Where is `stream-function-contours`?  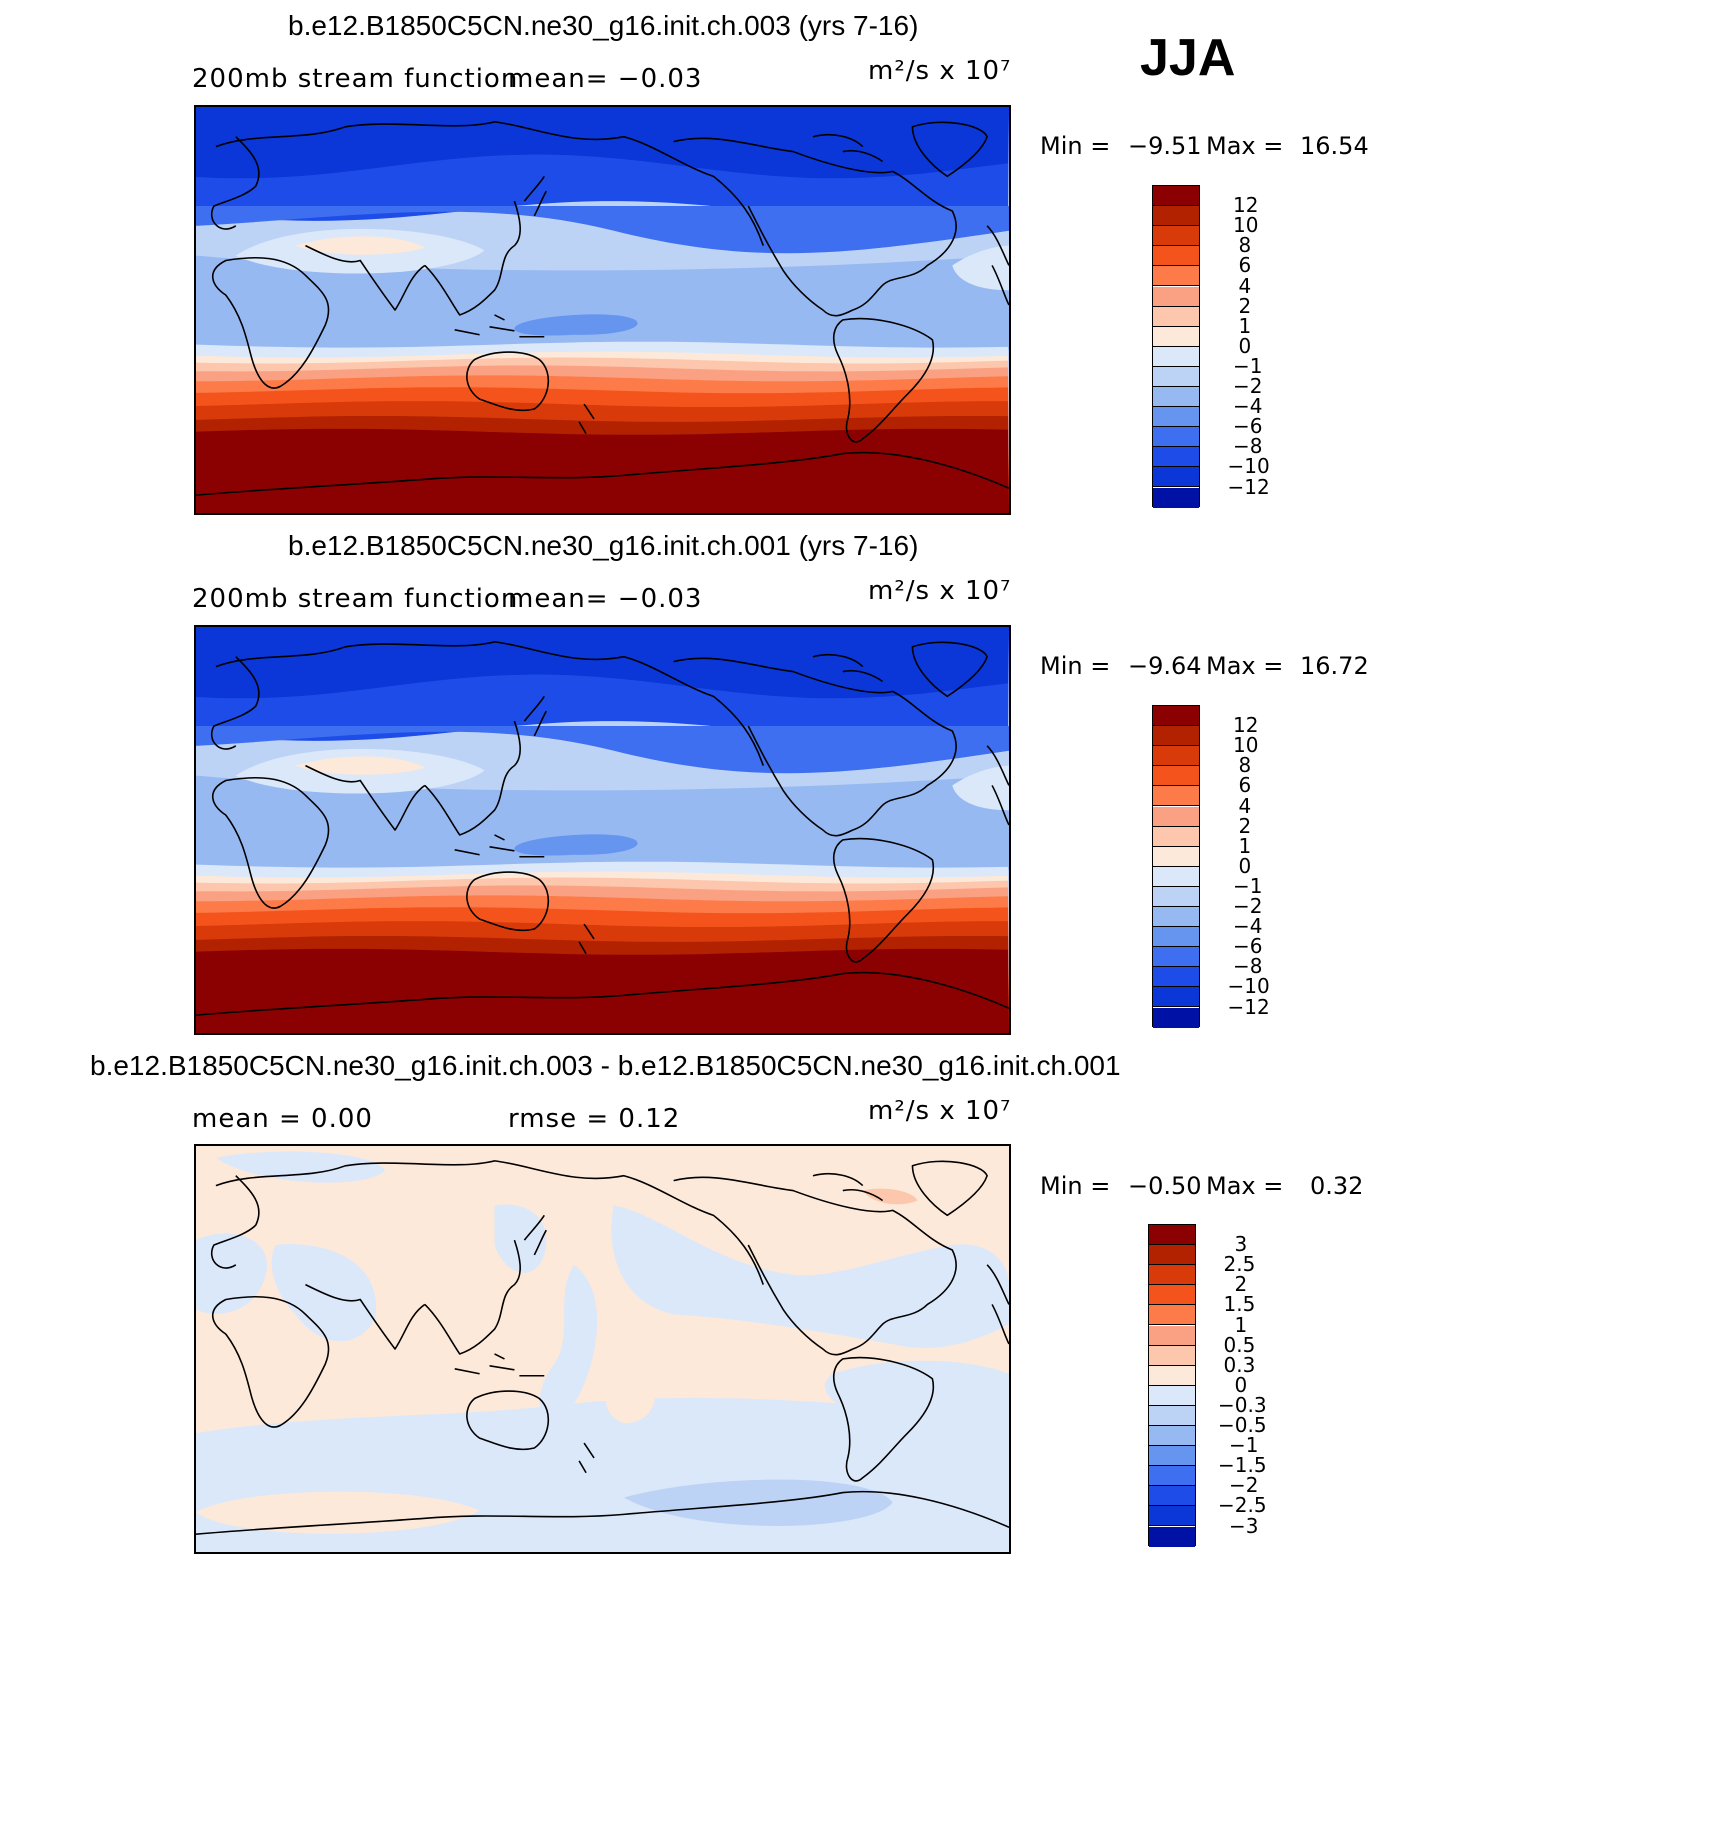
stream-function-contours is located at coordinates (602, 830).